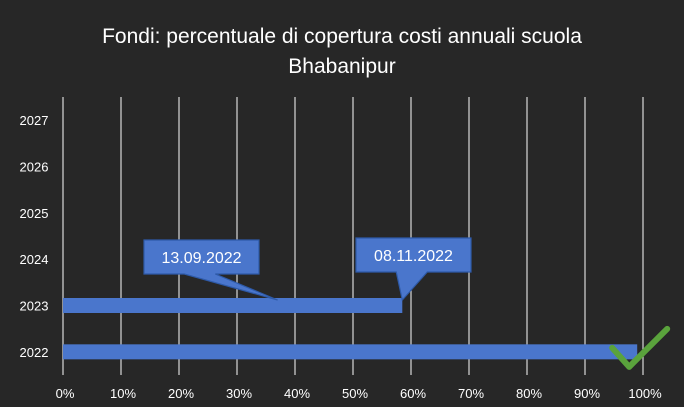 This screenshot has width=684, height=407. Describe the element at coordinates (123, 393) in the screenshot. I see `x-tick-label: 10%` at that location.